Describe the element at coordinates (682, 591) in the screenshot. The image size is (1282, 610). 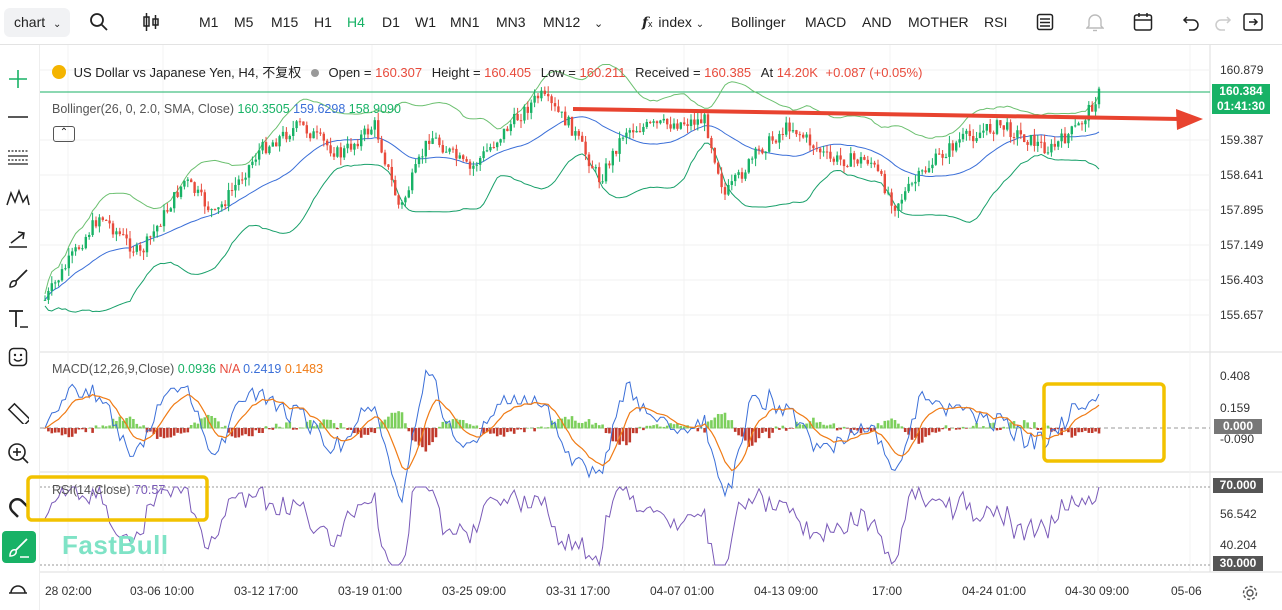
I see `time-axis-label: 04-07 01:00` at that location.